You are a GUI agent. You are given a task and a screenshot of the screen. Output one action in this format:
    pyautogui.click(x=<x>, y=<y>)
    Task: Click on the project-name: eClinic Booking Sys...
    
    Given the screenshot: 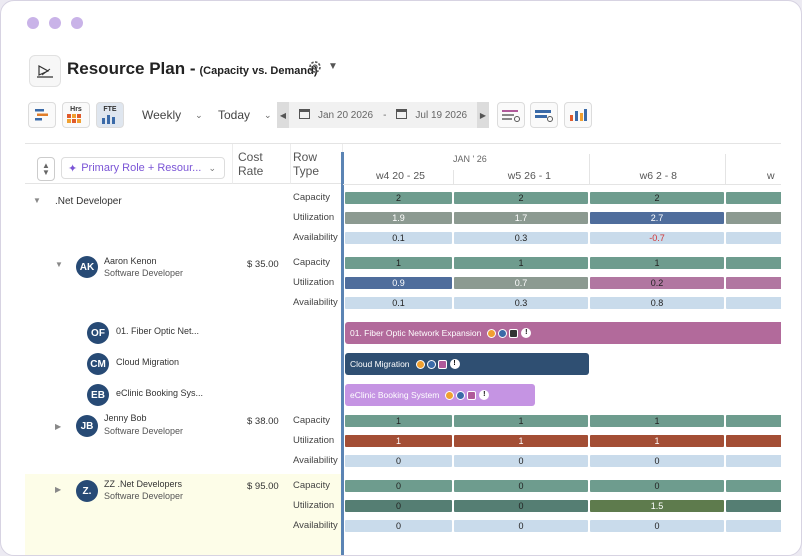 What is the action you would take?
    pyautogui.click(x=160, y=393)
    